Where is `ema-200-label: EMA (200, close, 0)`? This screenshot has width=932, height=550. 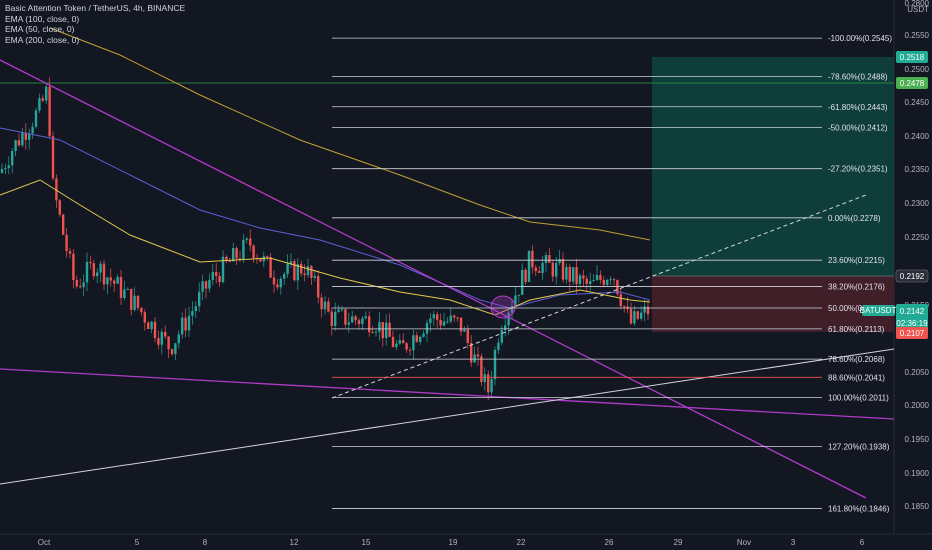
ema-200-label: EMA (200, close, 0) is located at coordinates (42, 39).